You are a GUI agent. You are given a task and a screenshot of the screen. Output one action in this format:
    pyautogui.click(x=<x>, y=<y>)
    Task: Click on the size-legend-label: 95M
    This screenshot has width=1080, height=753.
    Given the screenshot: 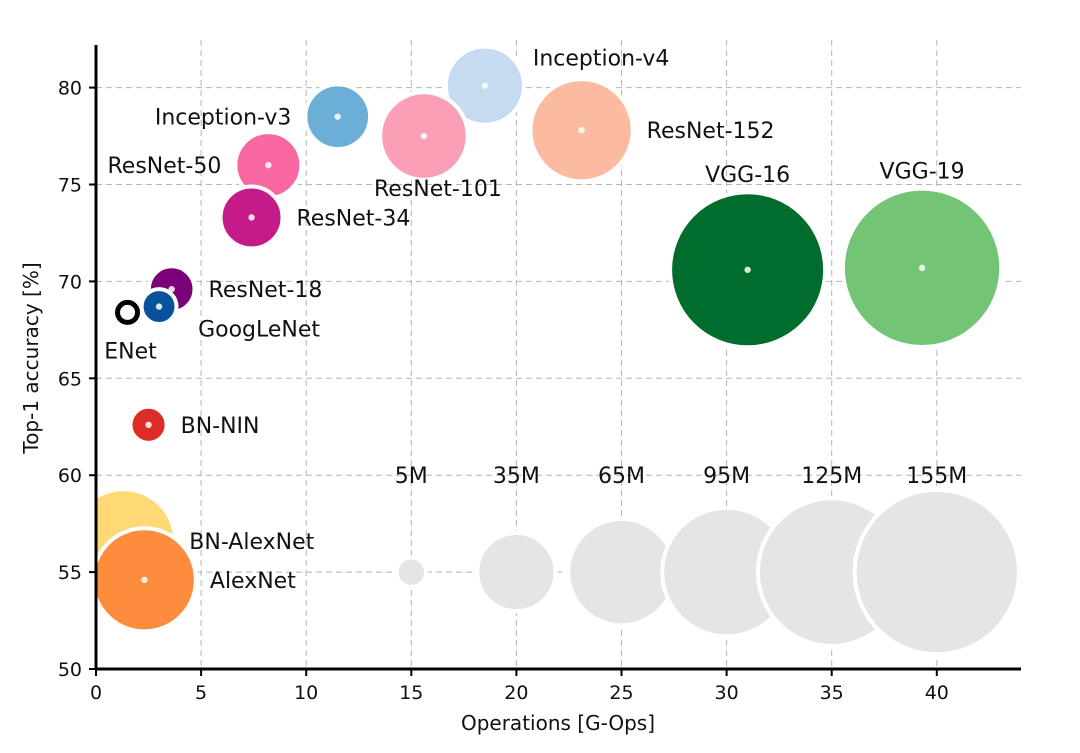 What is the action you would take?
    pyautogui.click(x=726, y=476)
    